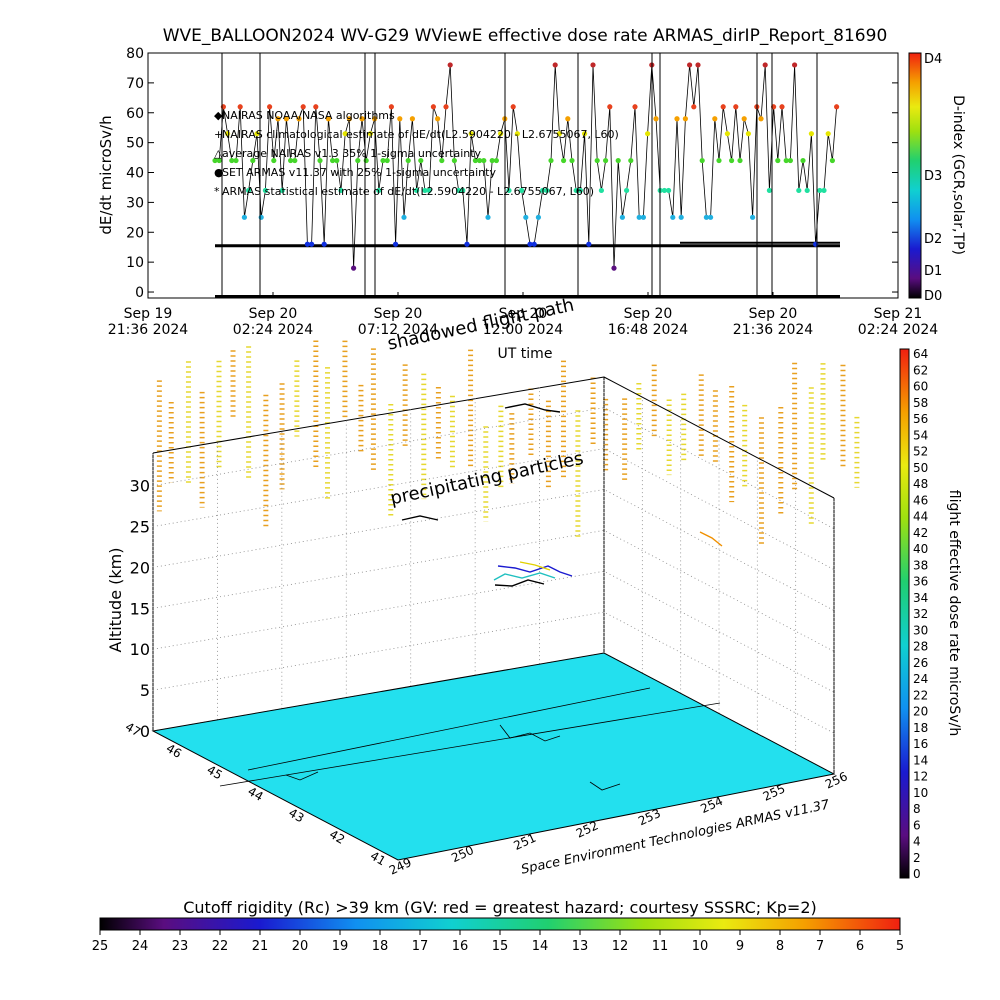 Image resolution: width=1000 pixels, height=1000 pixels. Describe the element at coordinates (135, 54) in the screenshot. I see `top-y-tick-label: 80` at that location.